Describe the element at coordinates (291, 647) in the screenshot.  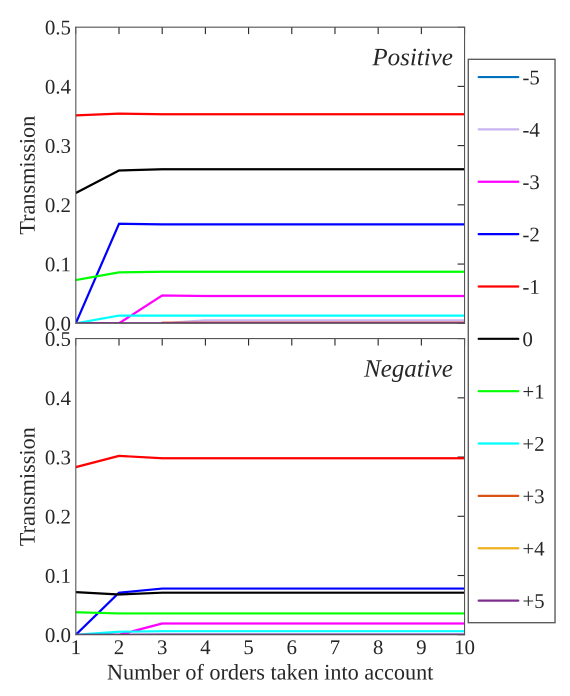
I see `x-tick-label: 6` at that location.